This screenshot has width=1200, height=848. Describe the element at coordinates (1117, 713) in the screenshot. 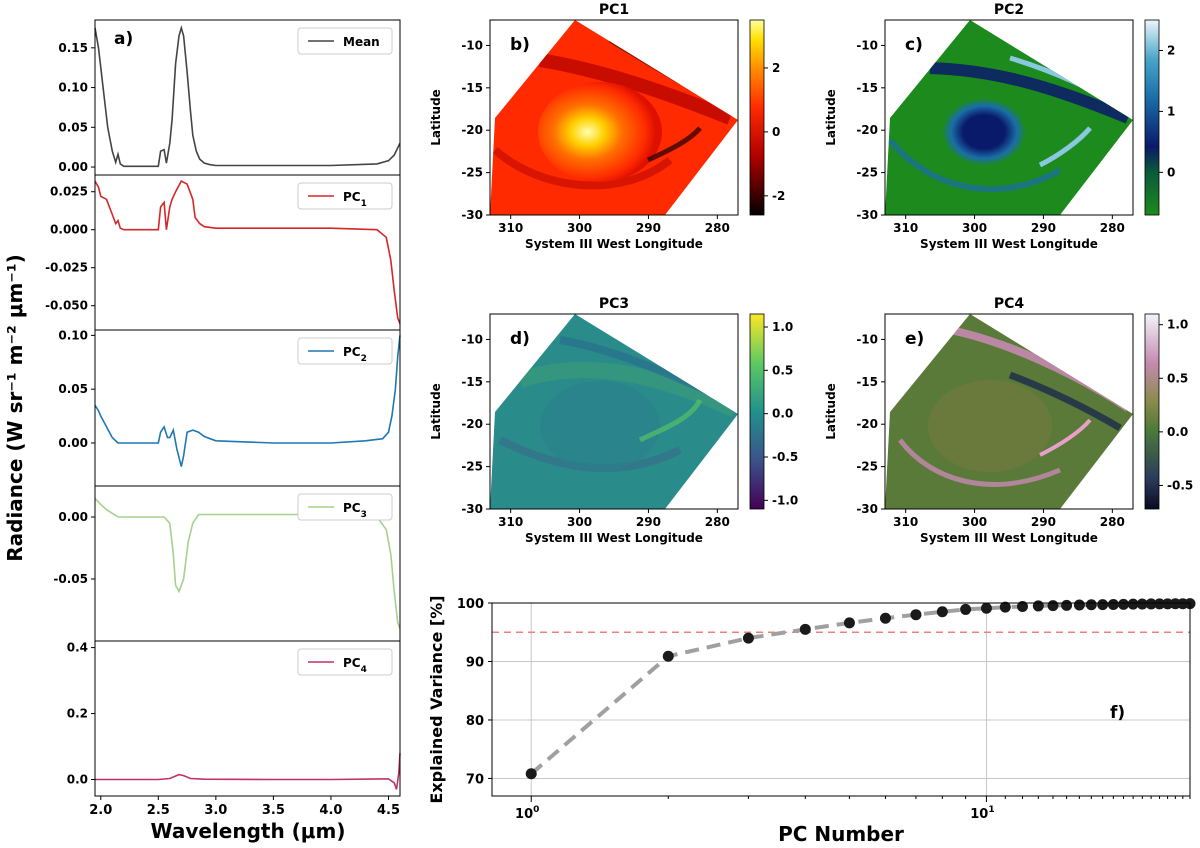

I see `panel-f-label: f)` at that location.